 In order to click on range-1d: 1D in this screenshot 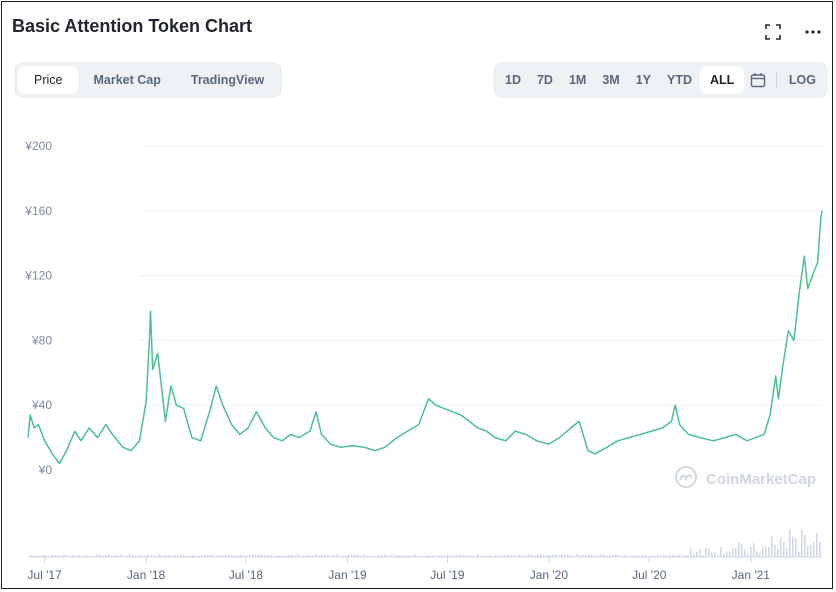, I will do `click(513, 80)`.